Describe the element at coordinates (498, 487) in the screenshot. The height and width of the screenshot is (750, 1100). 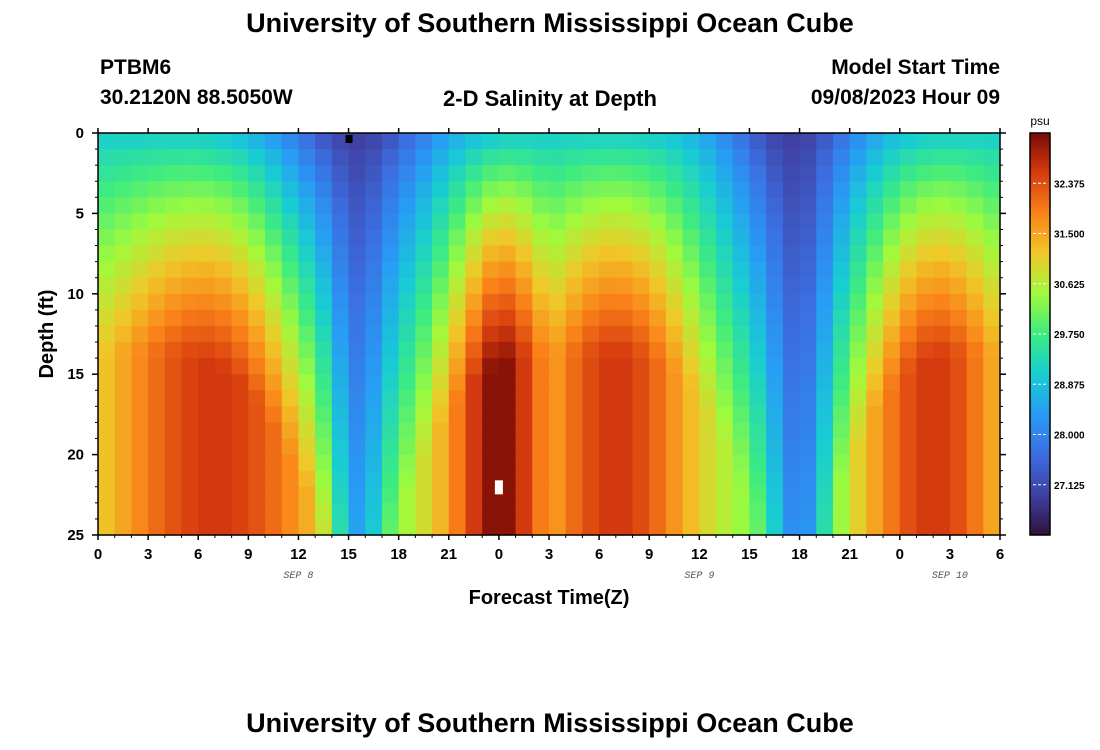
I see `marker-white` at that location.